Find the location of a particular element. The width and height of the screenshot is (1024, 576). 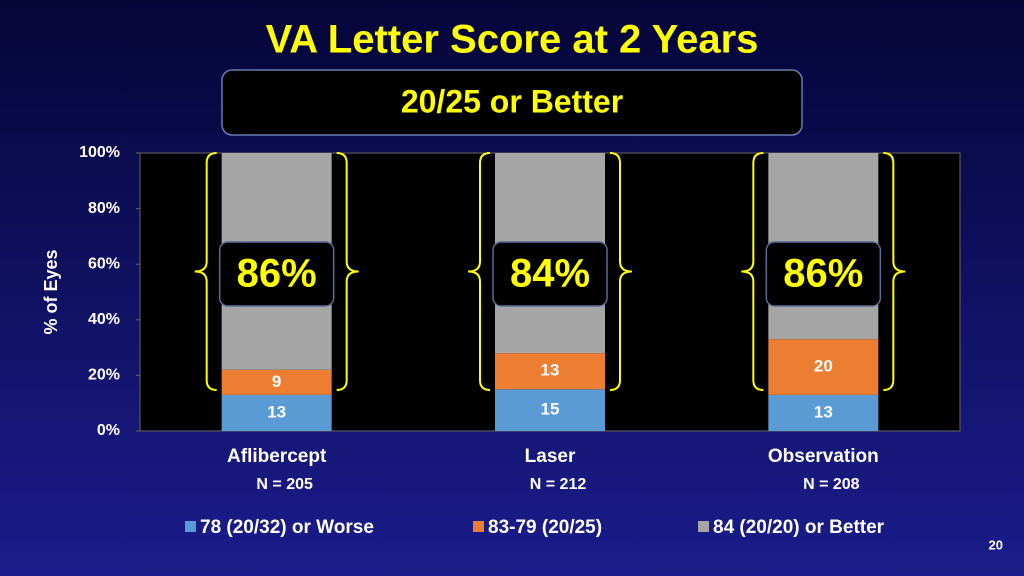

category-note: N = 205 is located at coordinates (284, 484).